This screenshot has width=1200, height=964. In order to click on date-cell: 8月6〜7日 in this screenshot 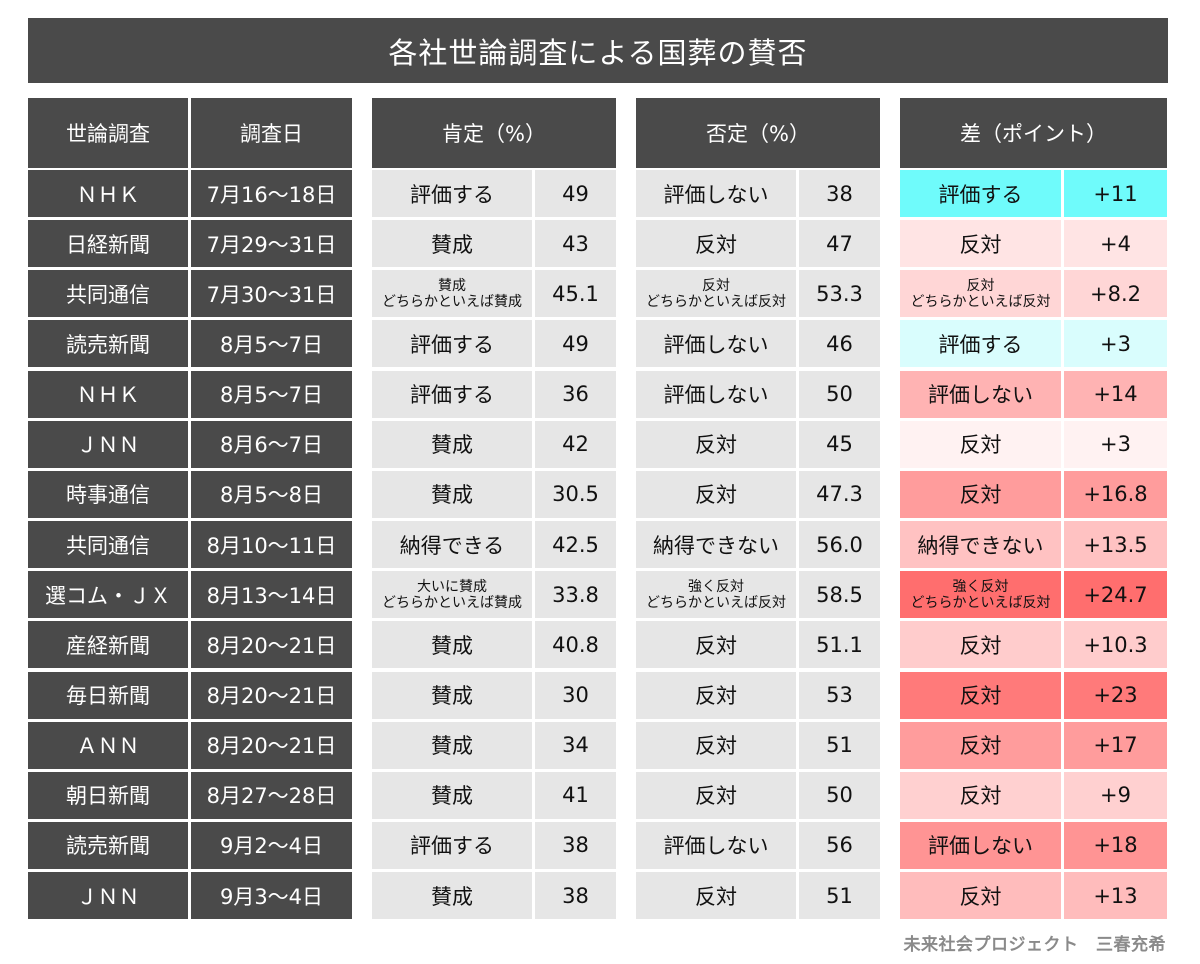, I will do `click(271, 444)`.